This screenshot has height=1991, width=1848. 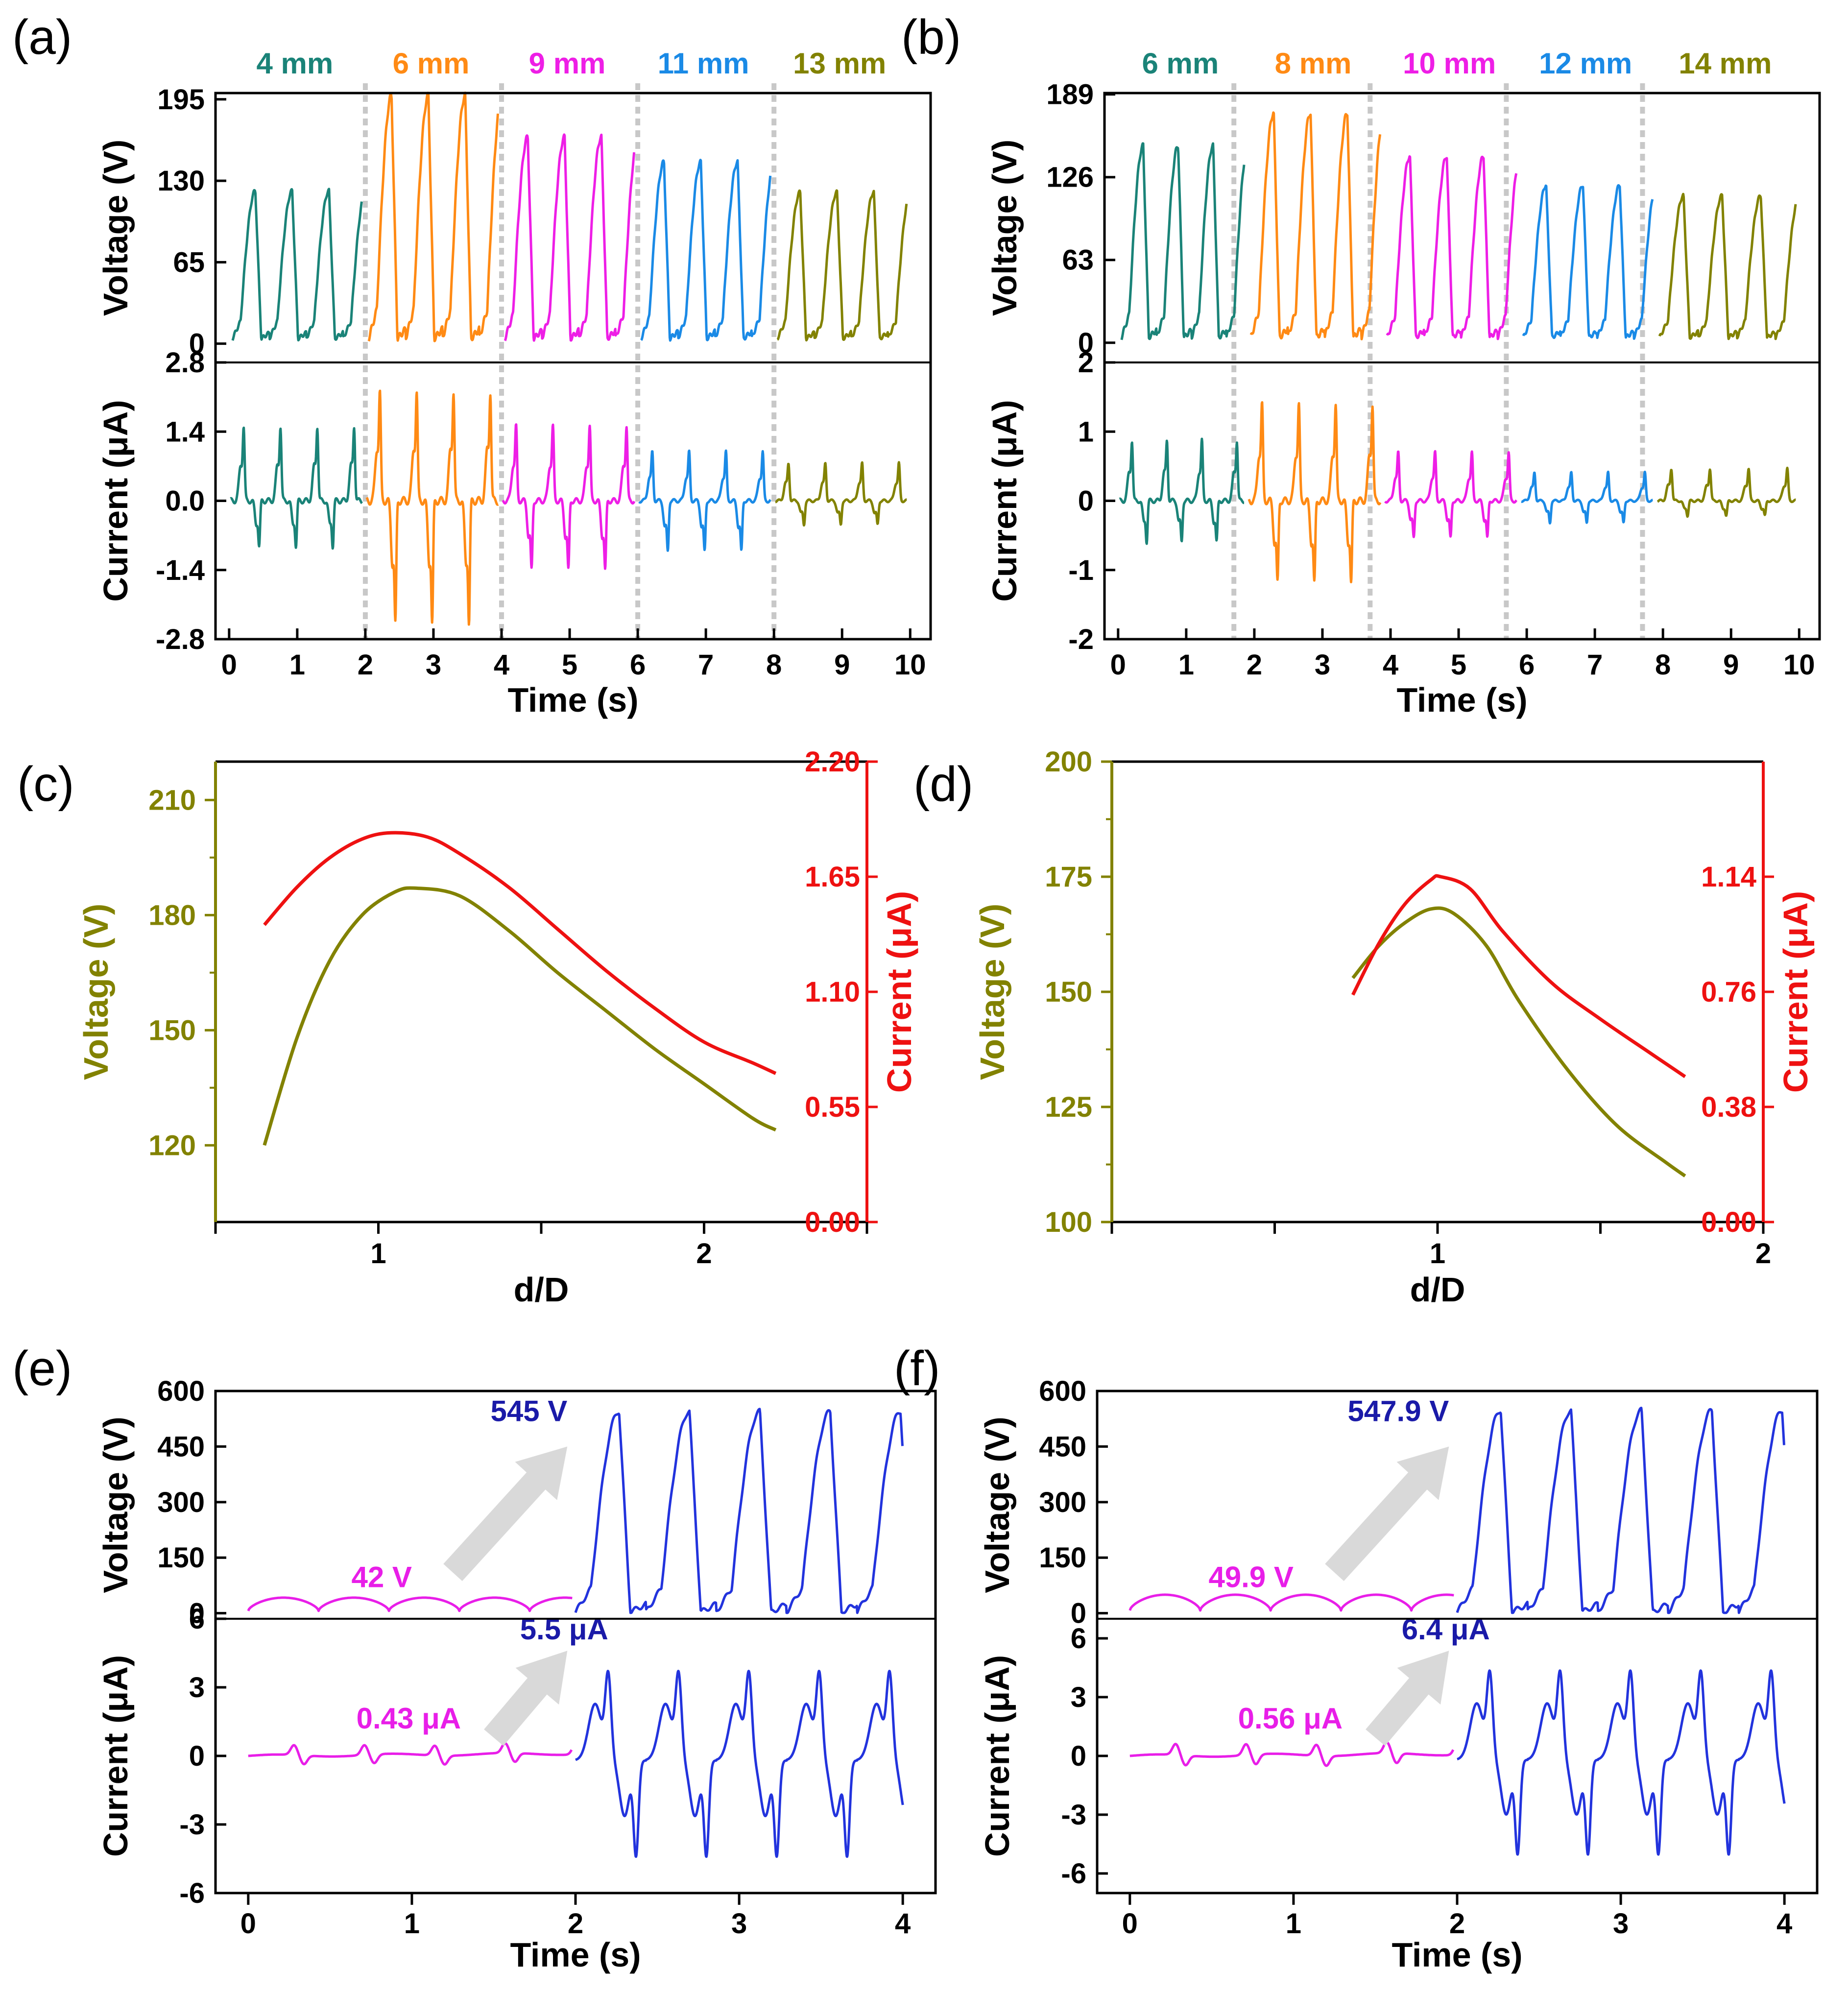 What do you see at coordinates (569, 665) in the screenshot?
I see `x-tick-label: 5` at bounding box center [569, 665].